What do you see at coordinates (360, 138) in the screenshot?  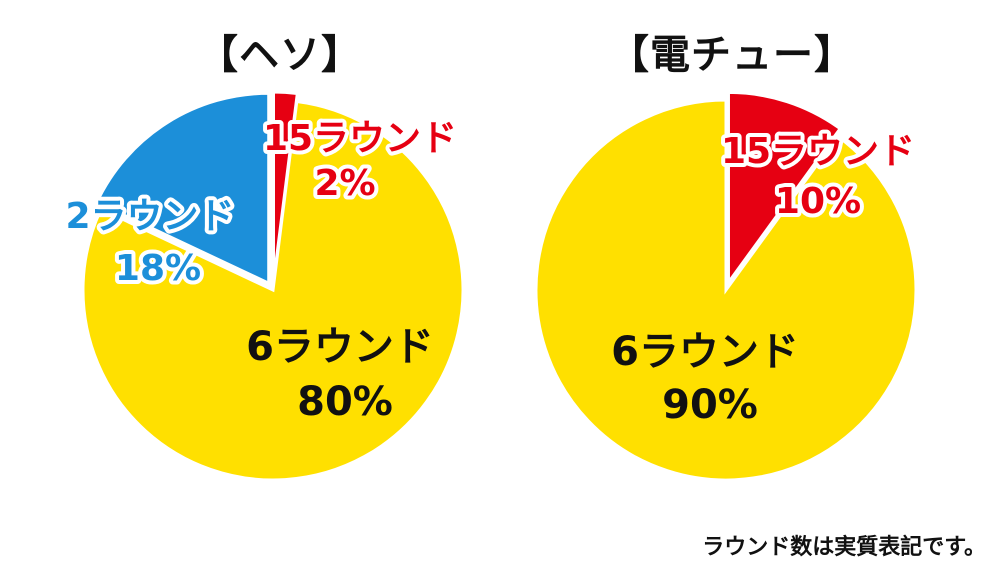 I see `pie0-slice-2-name-label: 15ラウンド` at bounding box center [360, 138].